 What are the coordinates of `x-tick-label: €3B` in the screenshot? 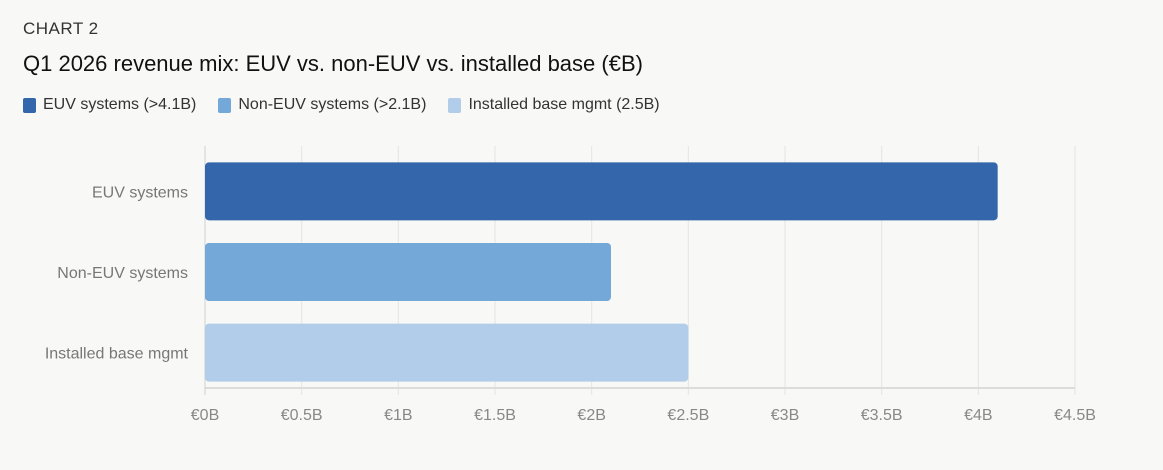 It's located at (785, 415).